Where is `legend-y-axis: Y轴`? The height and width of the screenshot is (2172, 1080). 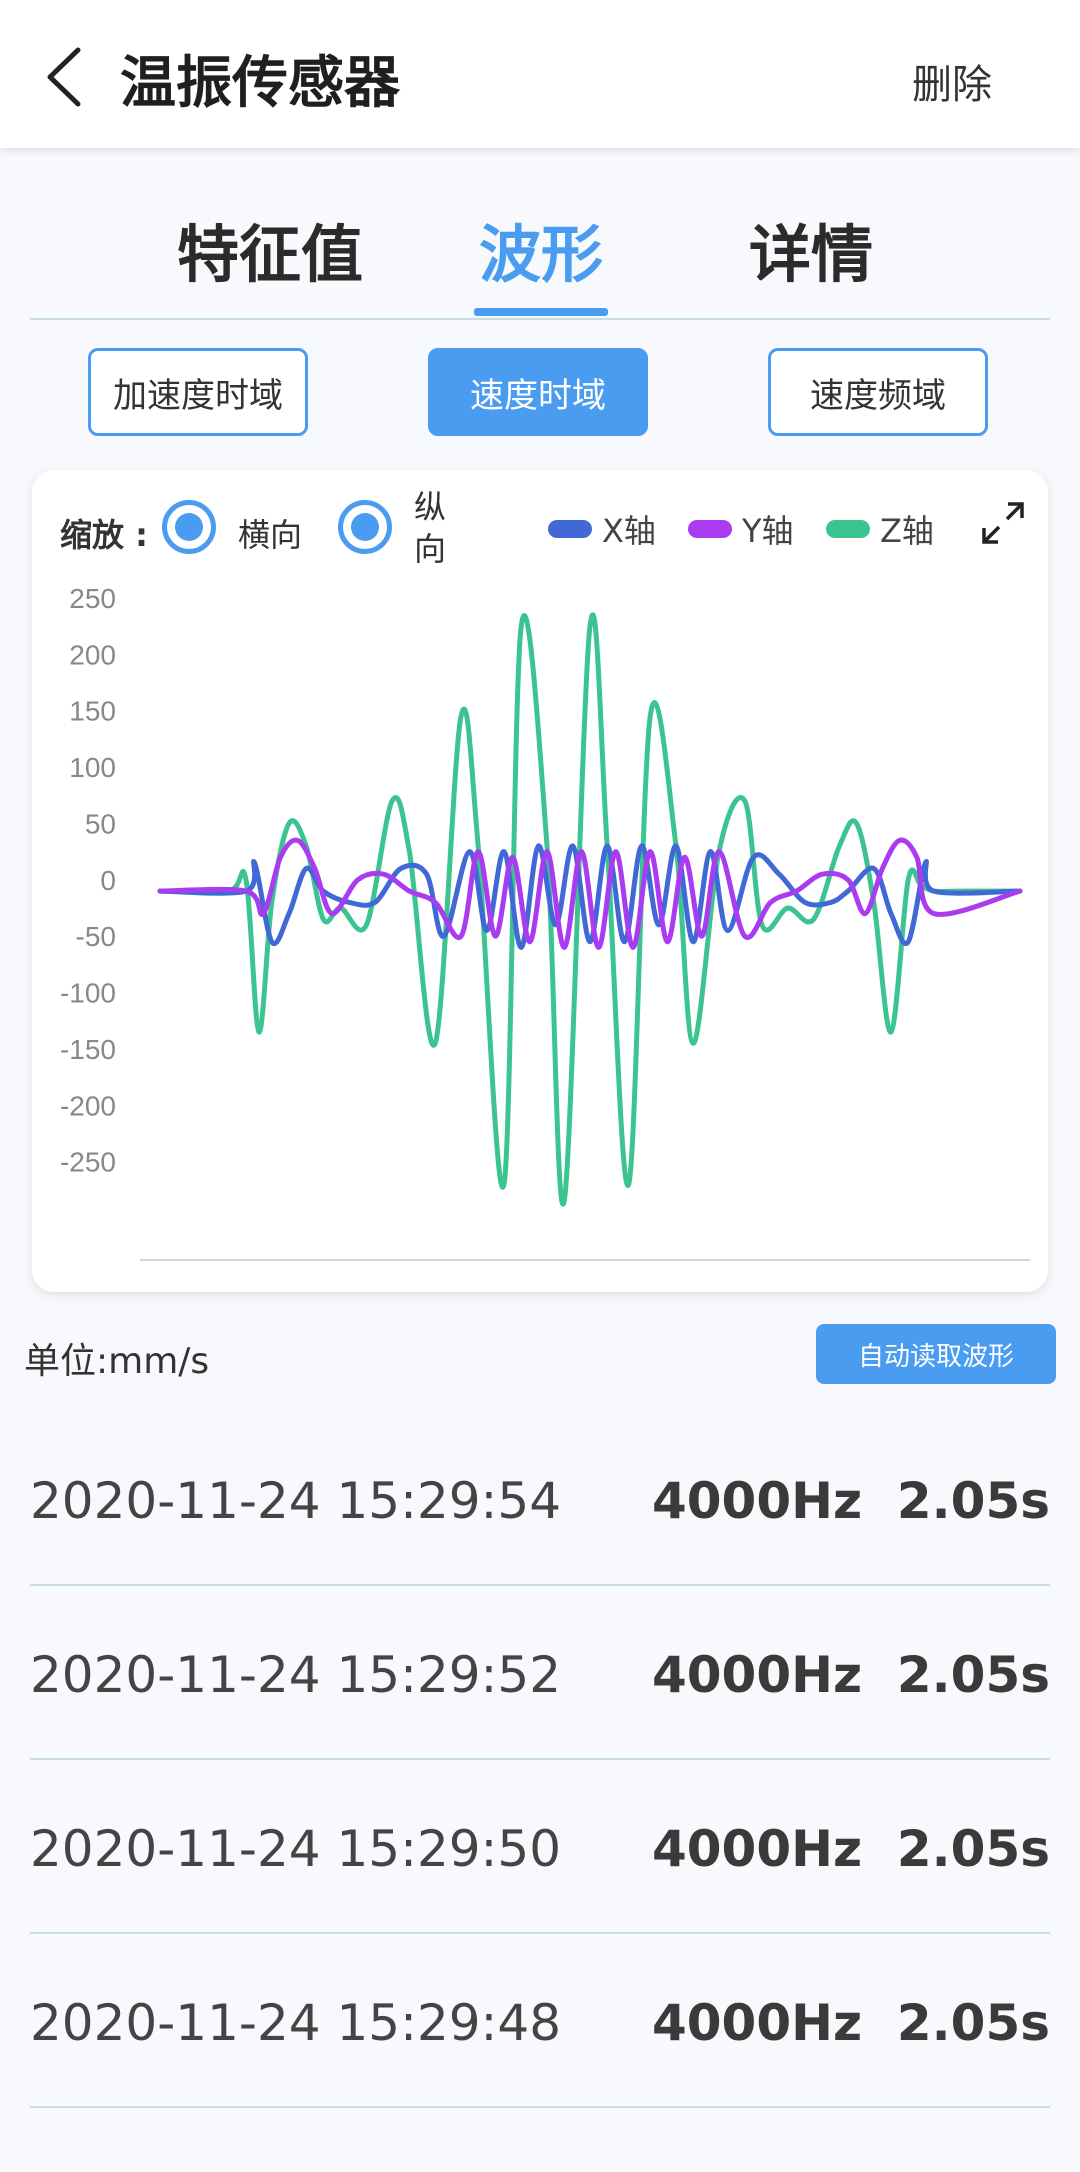
legend-y-axis: Y轴 is located at coordinates (741, 529).